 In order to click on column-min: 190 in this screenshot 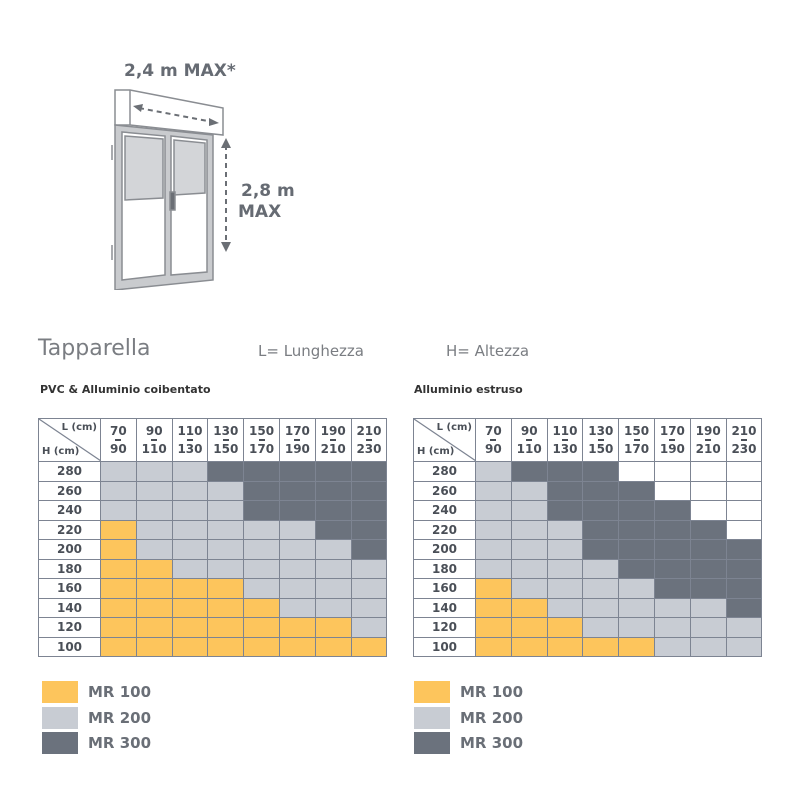, I will do `click(708, 431)`.